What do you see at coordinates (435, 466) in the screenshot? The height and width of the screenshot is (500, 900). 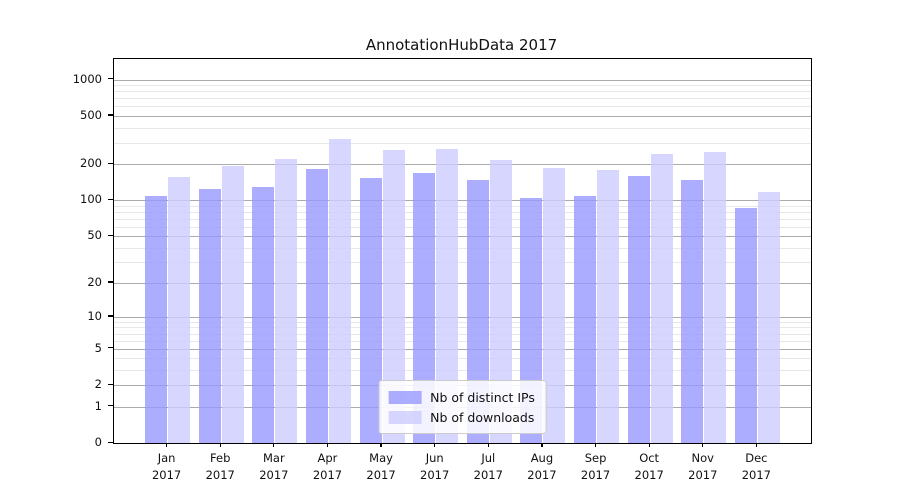 I see `x-tick-label-jun: Jun 2017` at bounding box center [435, 466].